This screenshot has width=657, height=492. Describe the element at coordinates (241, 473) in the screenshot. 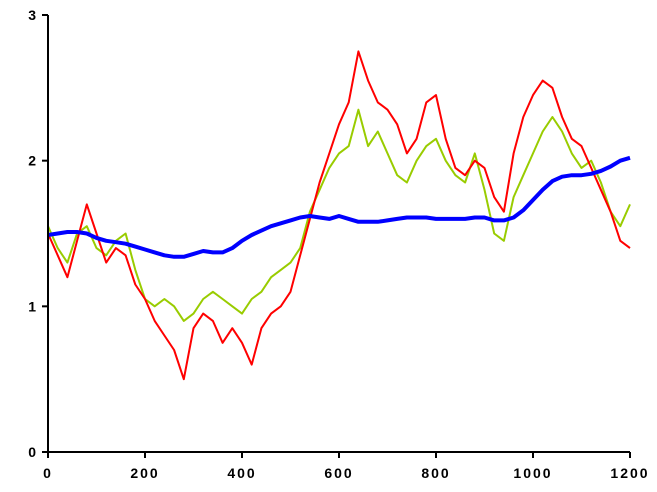

I see `x-tick-label: 400` at that location.